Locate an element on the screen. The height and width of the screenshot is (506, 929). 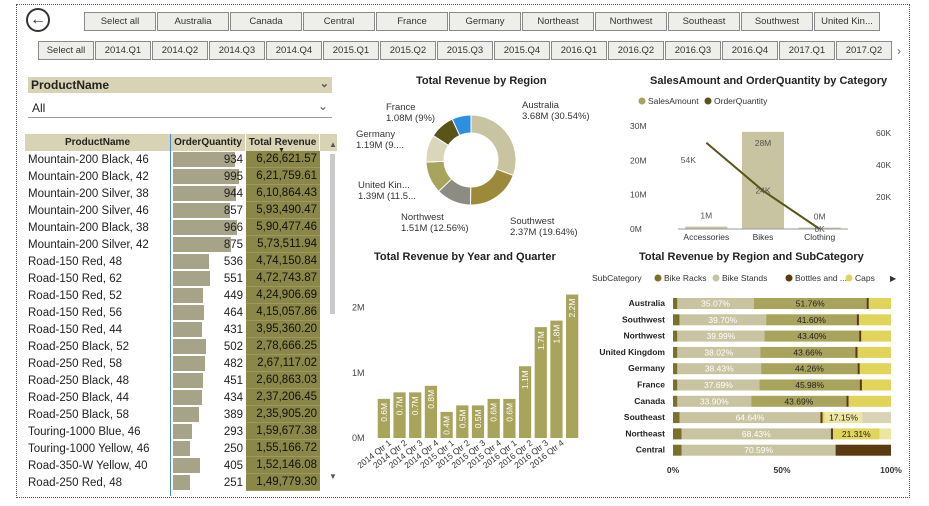
table-row: Road-150 Red, 56 464 4,15,057.86 is located at coordinates (181, 312).